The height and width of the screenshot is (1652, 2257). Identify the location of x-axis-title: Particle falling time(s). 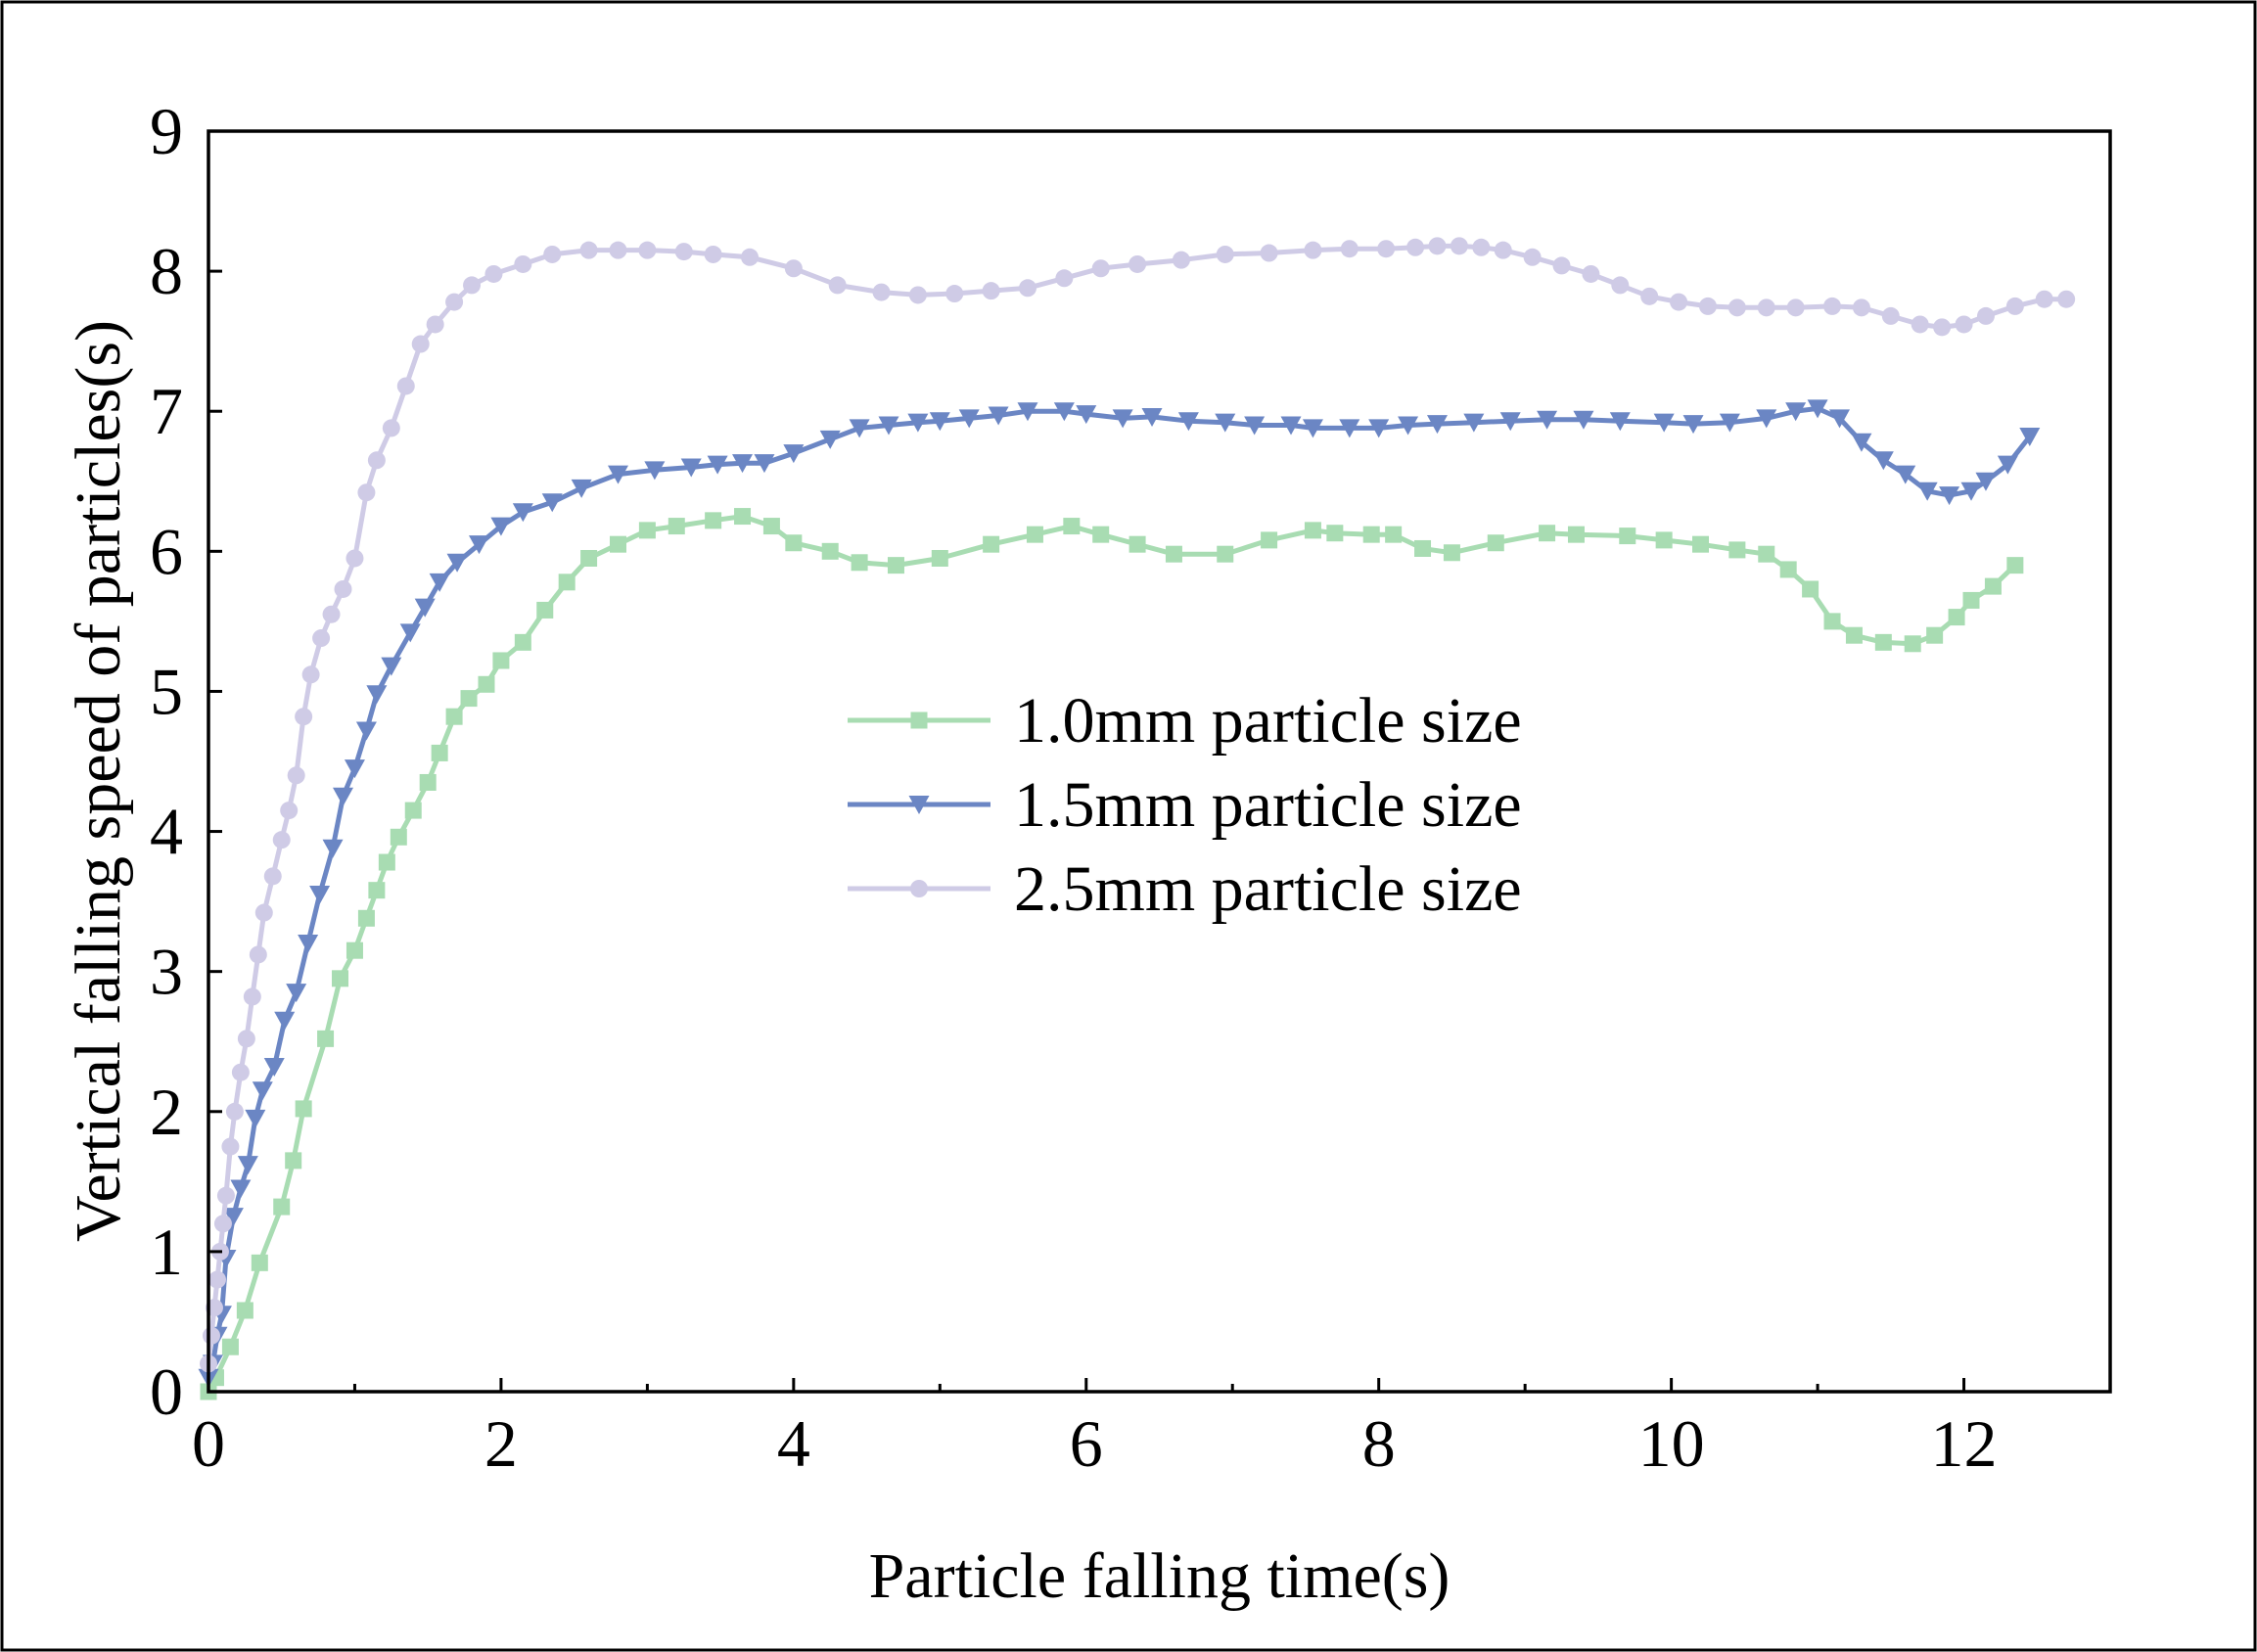
(1160, 1576).